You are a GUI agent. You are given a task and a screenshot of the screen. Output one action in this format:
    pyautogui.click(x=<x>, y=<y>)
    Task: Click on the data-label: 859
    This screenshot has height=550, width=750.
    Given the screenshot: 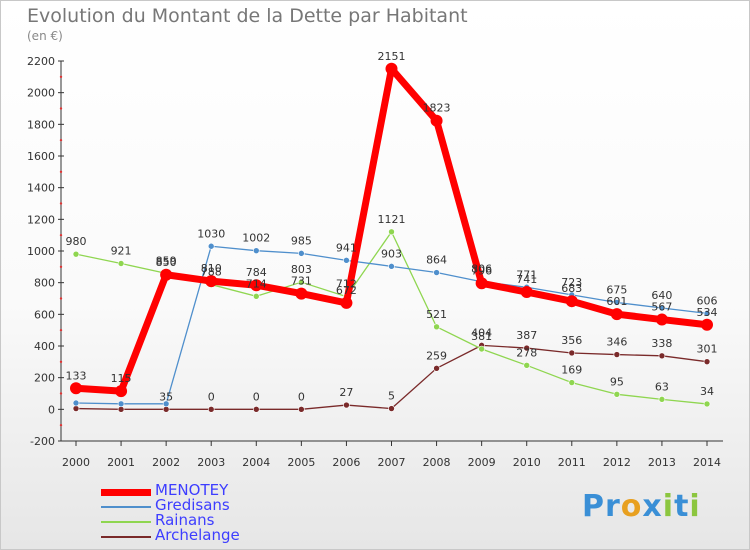 What is the action you would take?
    pyautogui.click(x=166, y=260)
    